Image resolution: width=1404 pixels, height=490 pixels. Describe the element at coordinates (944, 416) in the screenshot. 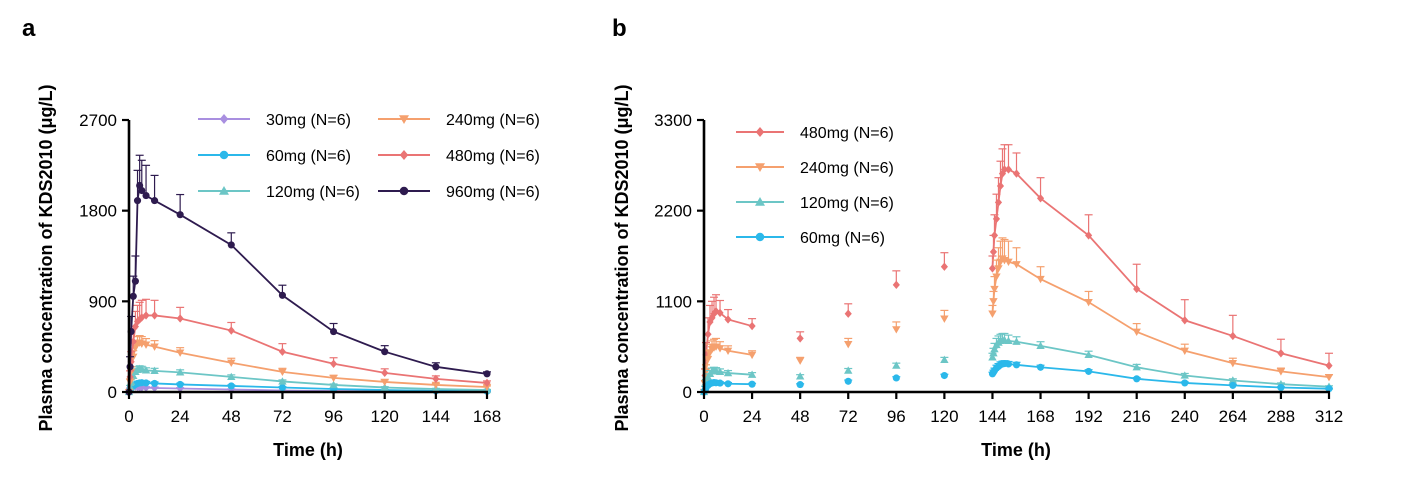

I see `panel-b-x-tick-label: 120` at that location.